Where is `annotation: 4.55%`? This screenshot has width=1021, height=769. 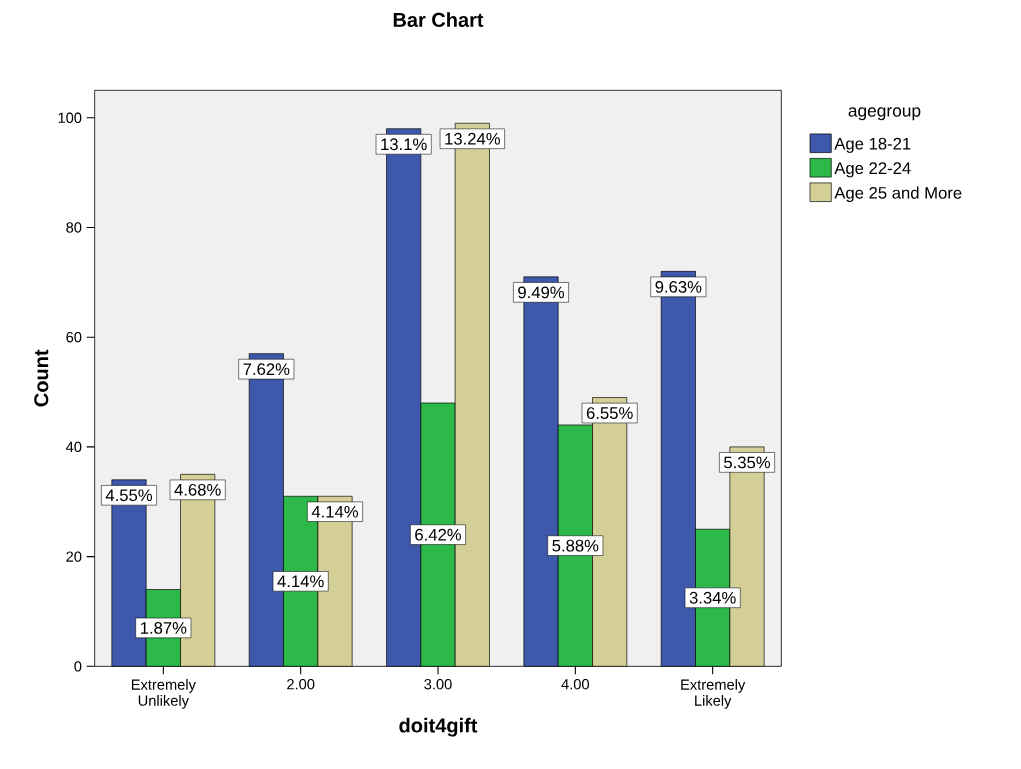 annotation: 4.55% is located at coordinates (129, 495).